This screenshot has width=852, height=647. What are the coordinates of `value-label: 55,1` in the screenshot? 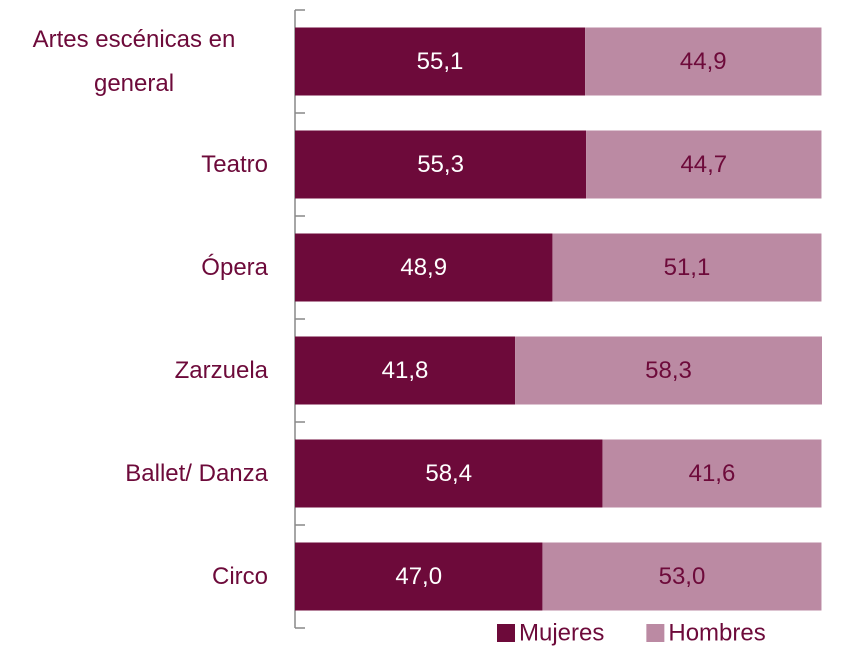 It's located at (440, 61).